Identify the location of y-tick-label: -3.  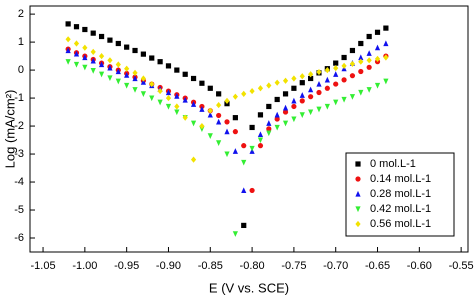
(19, 154).